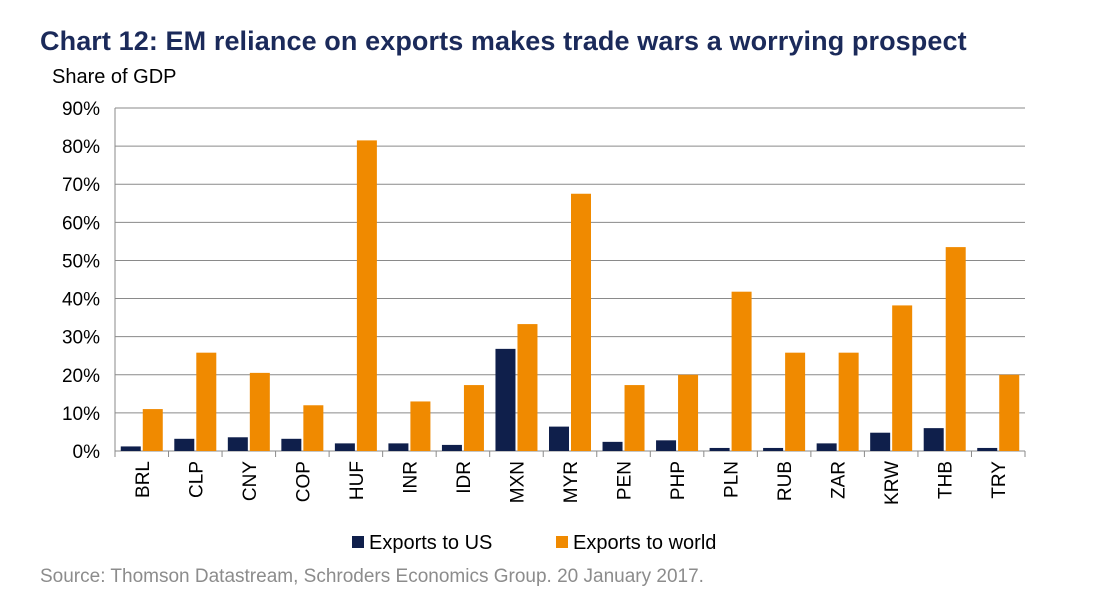 Image resolution: width=1108 pixels, height=597 pixels. Describe the element at coordinates (644, 543) in the screenshot. I see `legend-label: Exports to world` at that location.